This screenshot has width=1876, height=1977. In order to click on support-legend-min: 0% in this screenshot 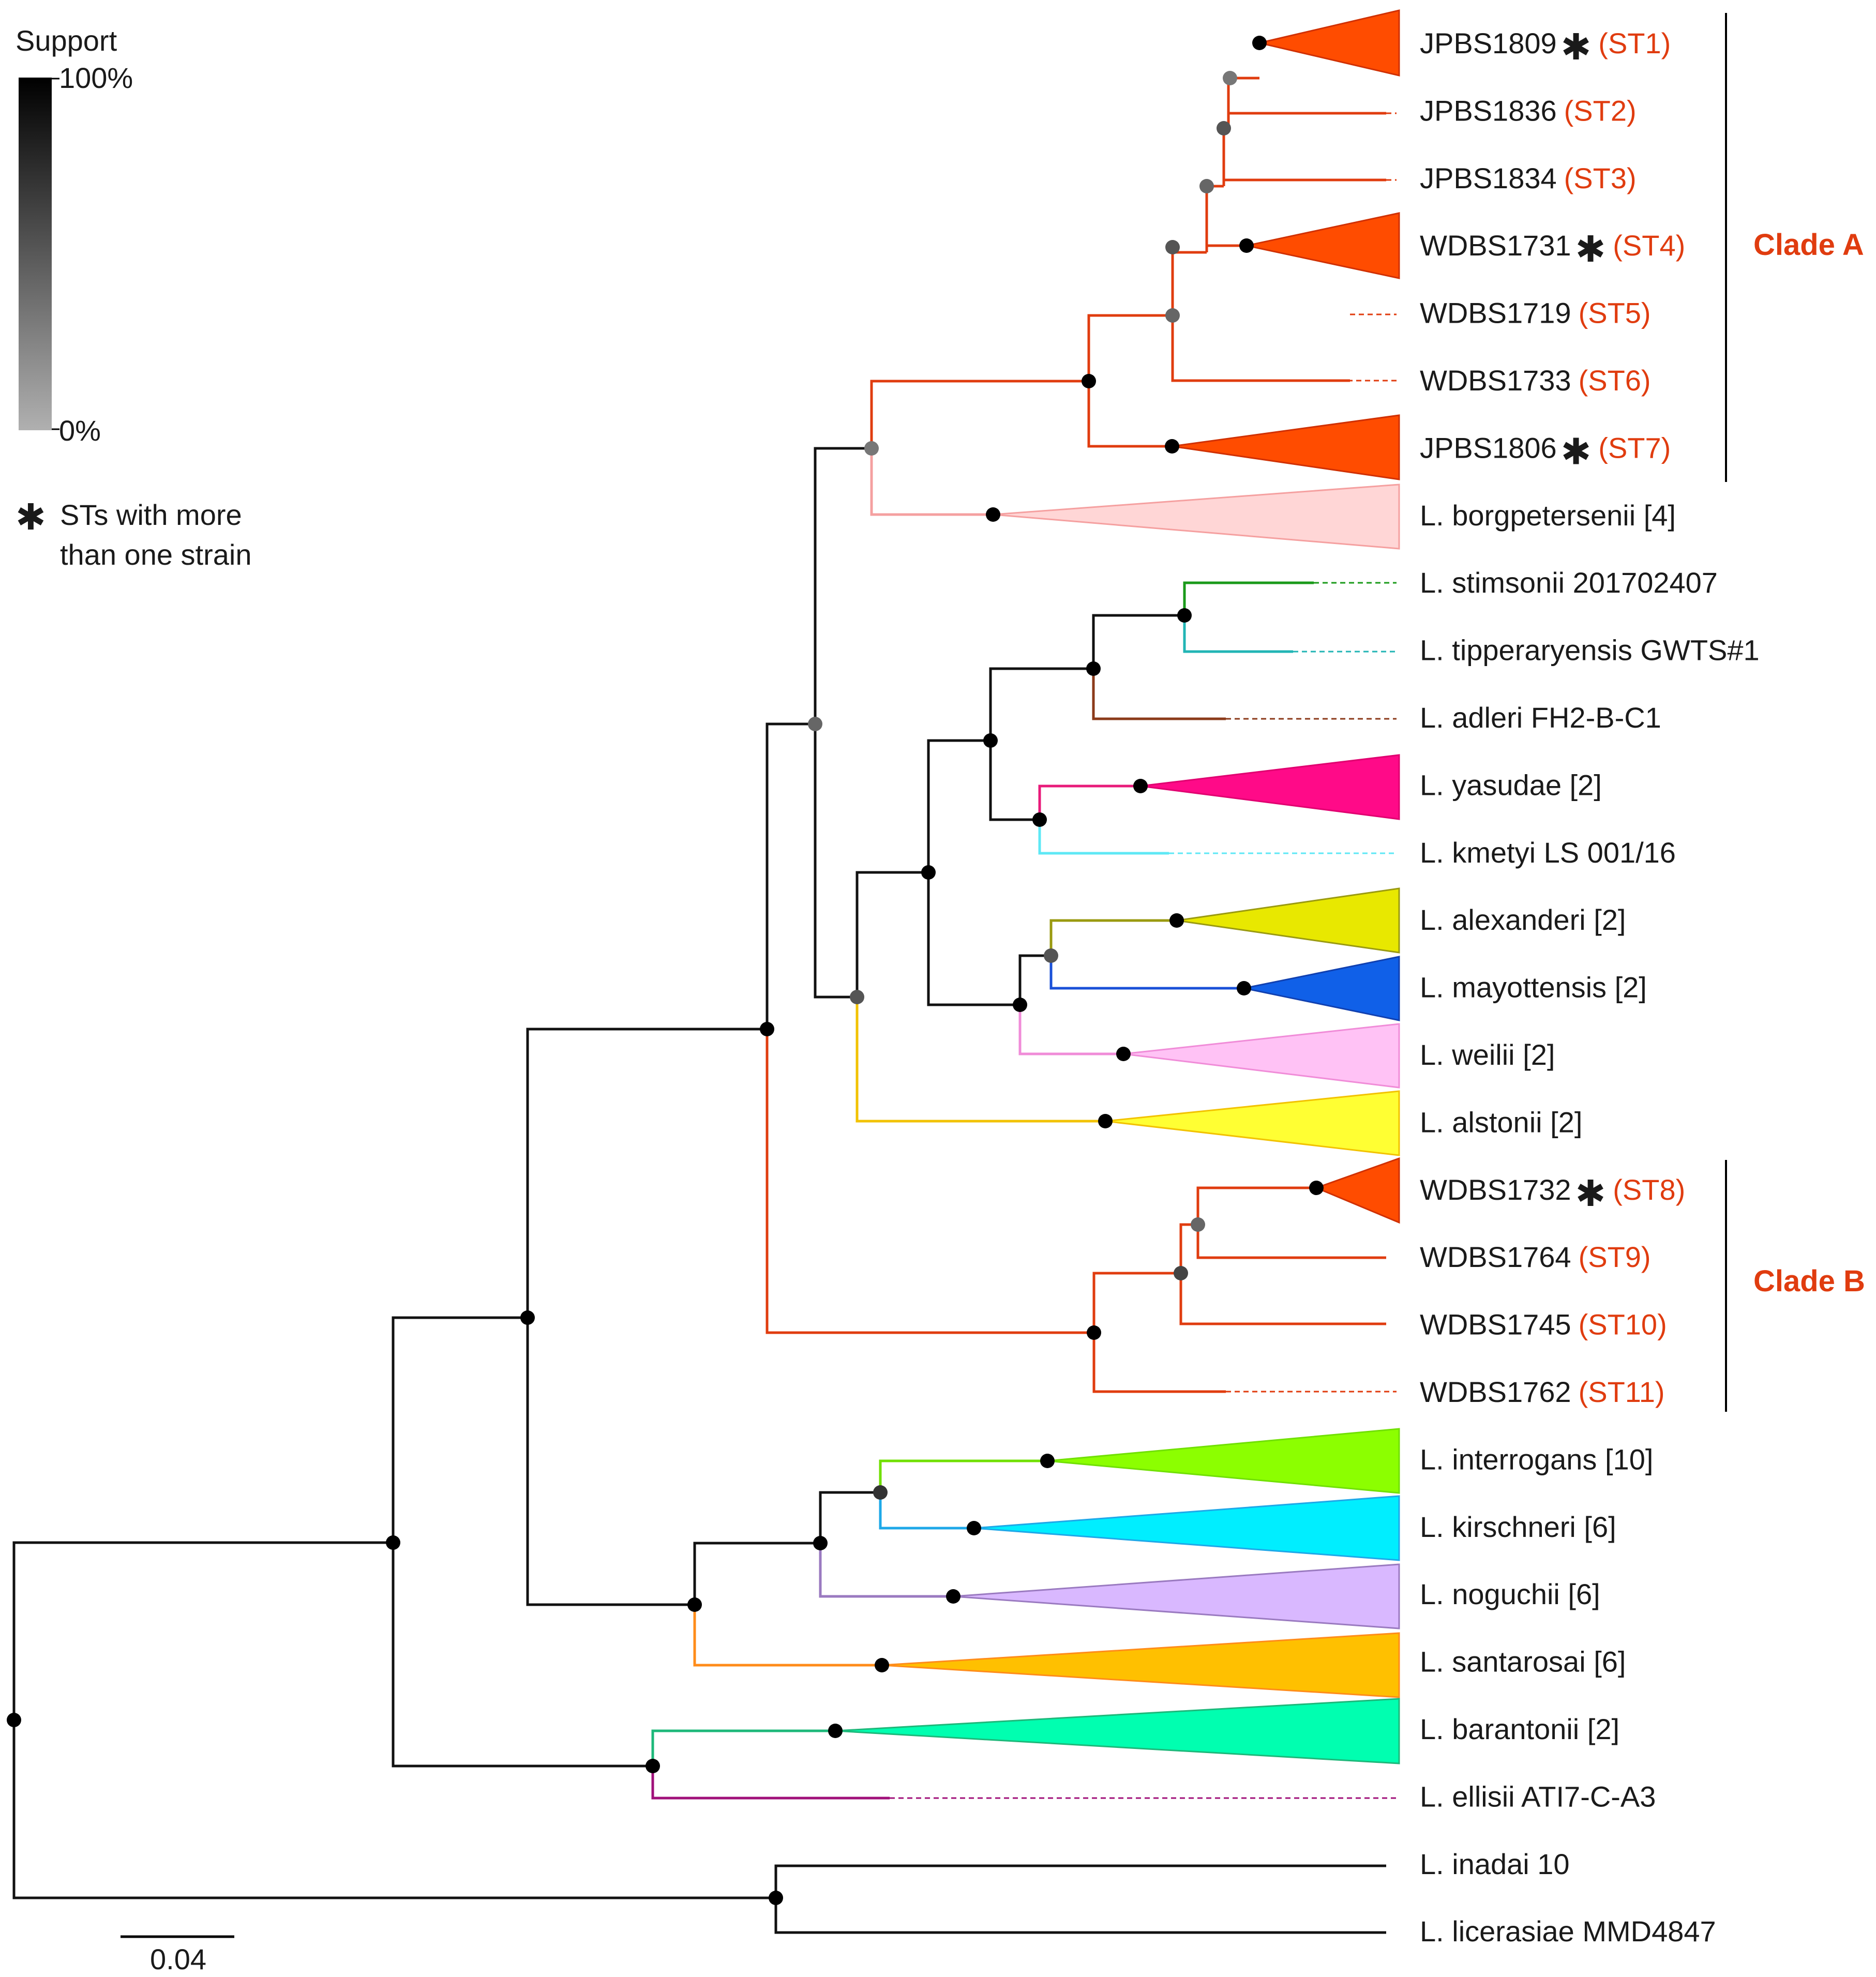, I will do `click(80, 430)`.